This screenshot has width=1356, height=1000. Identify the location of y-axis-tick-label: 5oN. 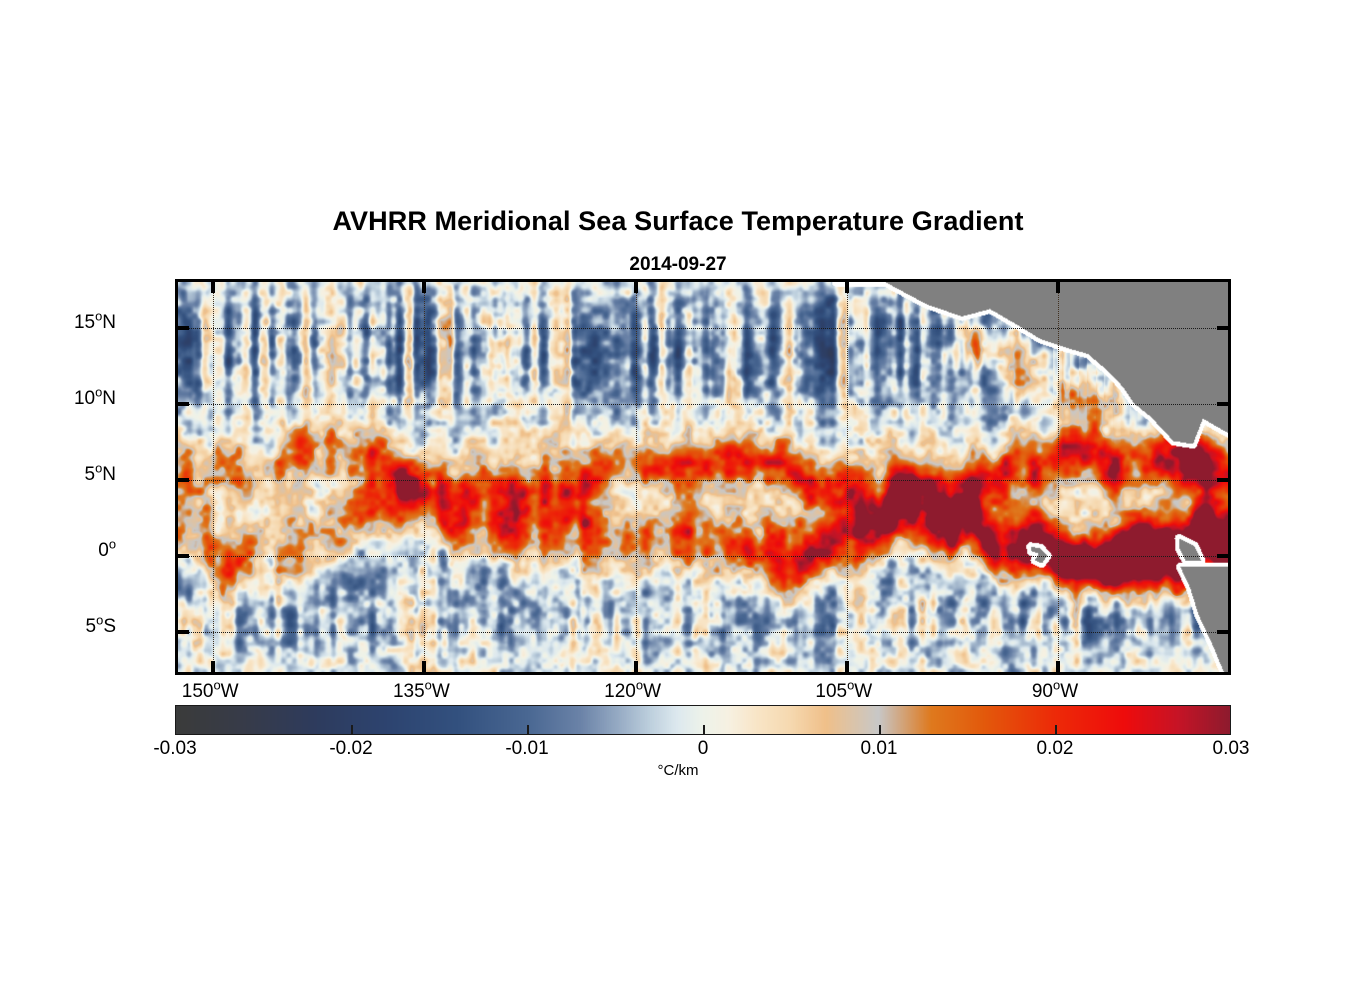
(100, 472).